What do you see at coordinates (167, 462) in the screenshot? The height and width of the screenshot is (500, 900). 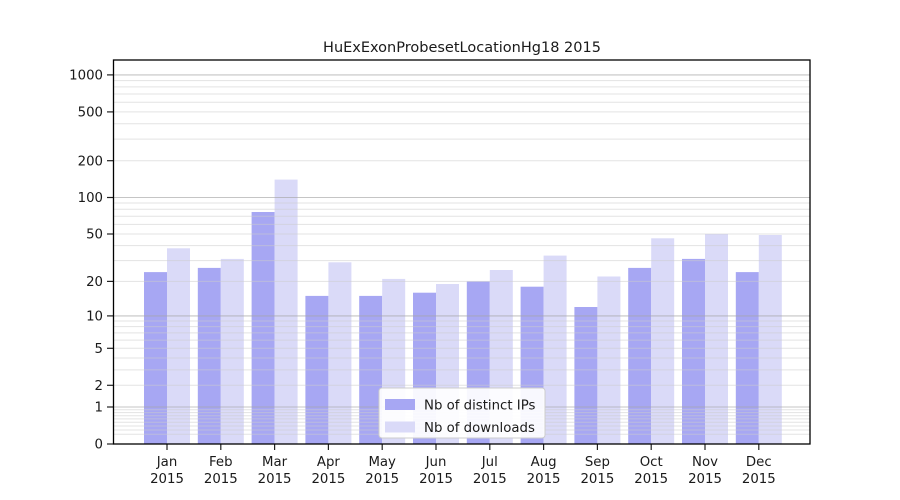 I see `x-tick-label-jan: Jan` at bounding box center [167, 462].